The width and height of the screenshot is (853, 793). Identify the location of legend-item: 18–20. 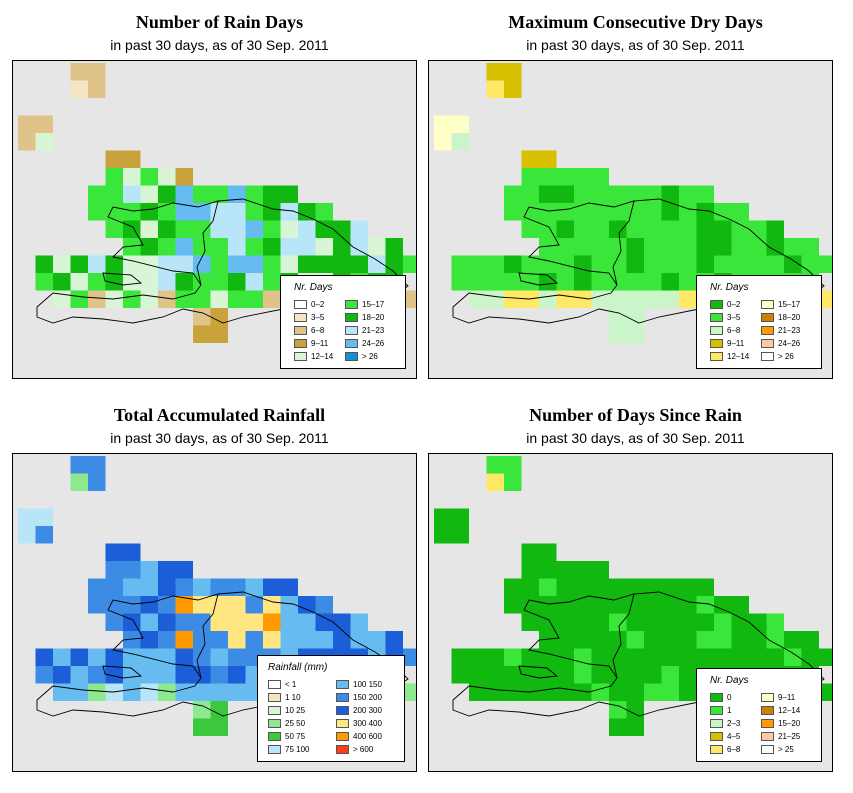
(780, 317).